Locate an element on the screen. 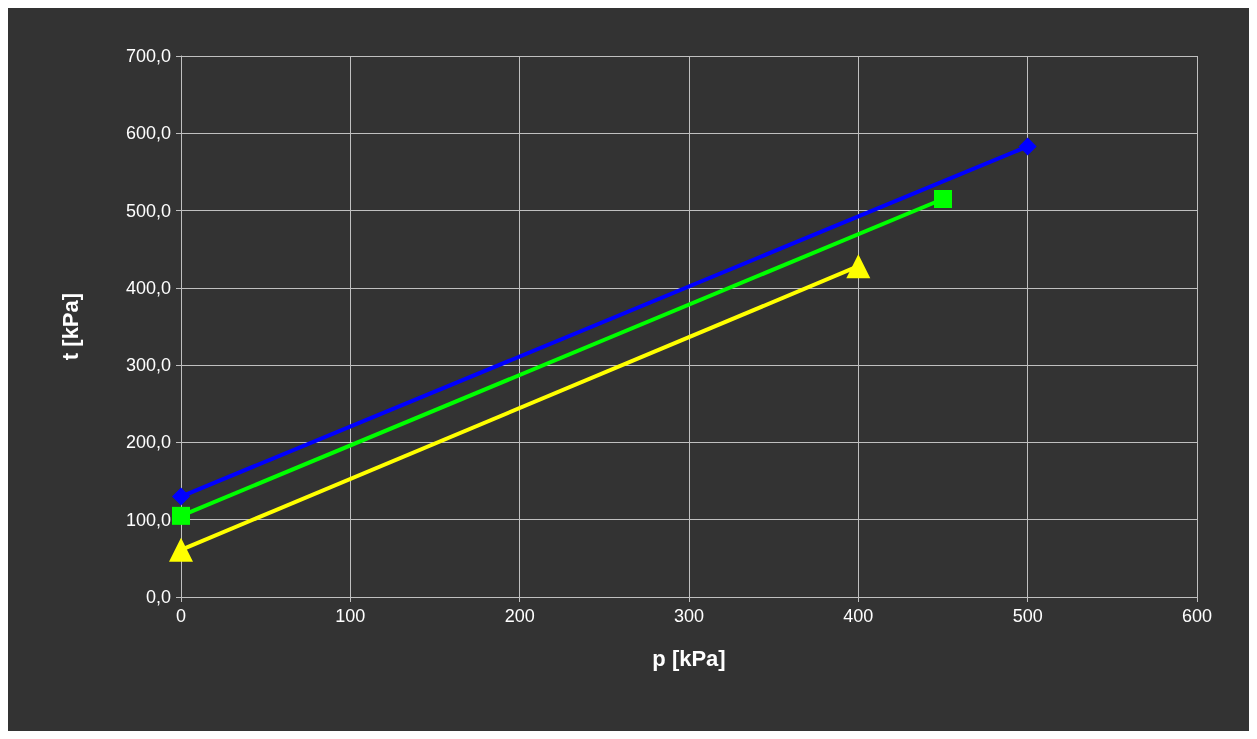 This screenshot has height=739, width=1257. y-tick-label: 600,0 is located at coordinates (148, 133).